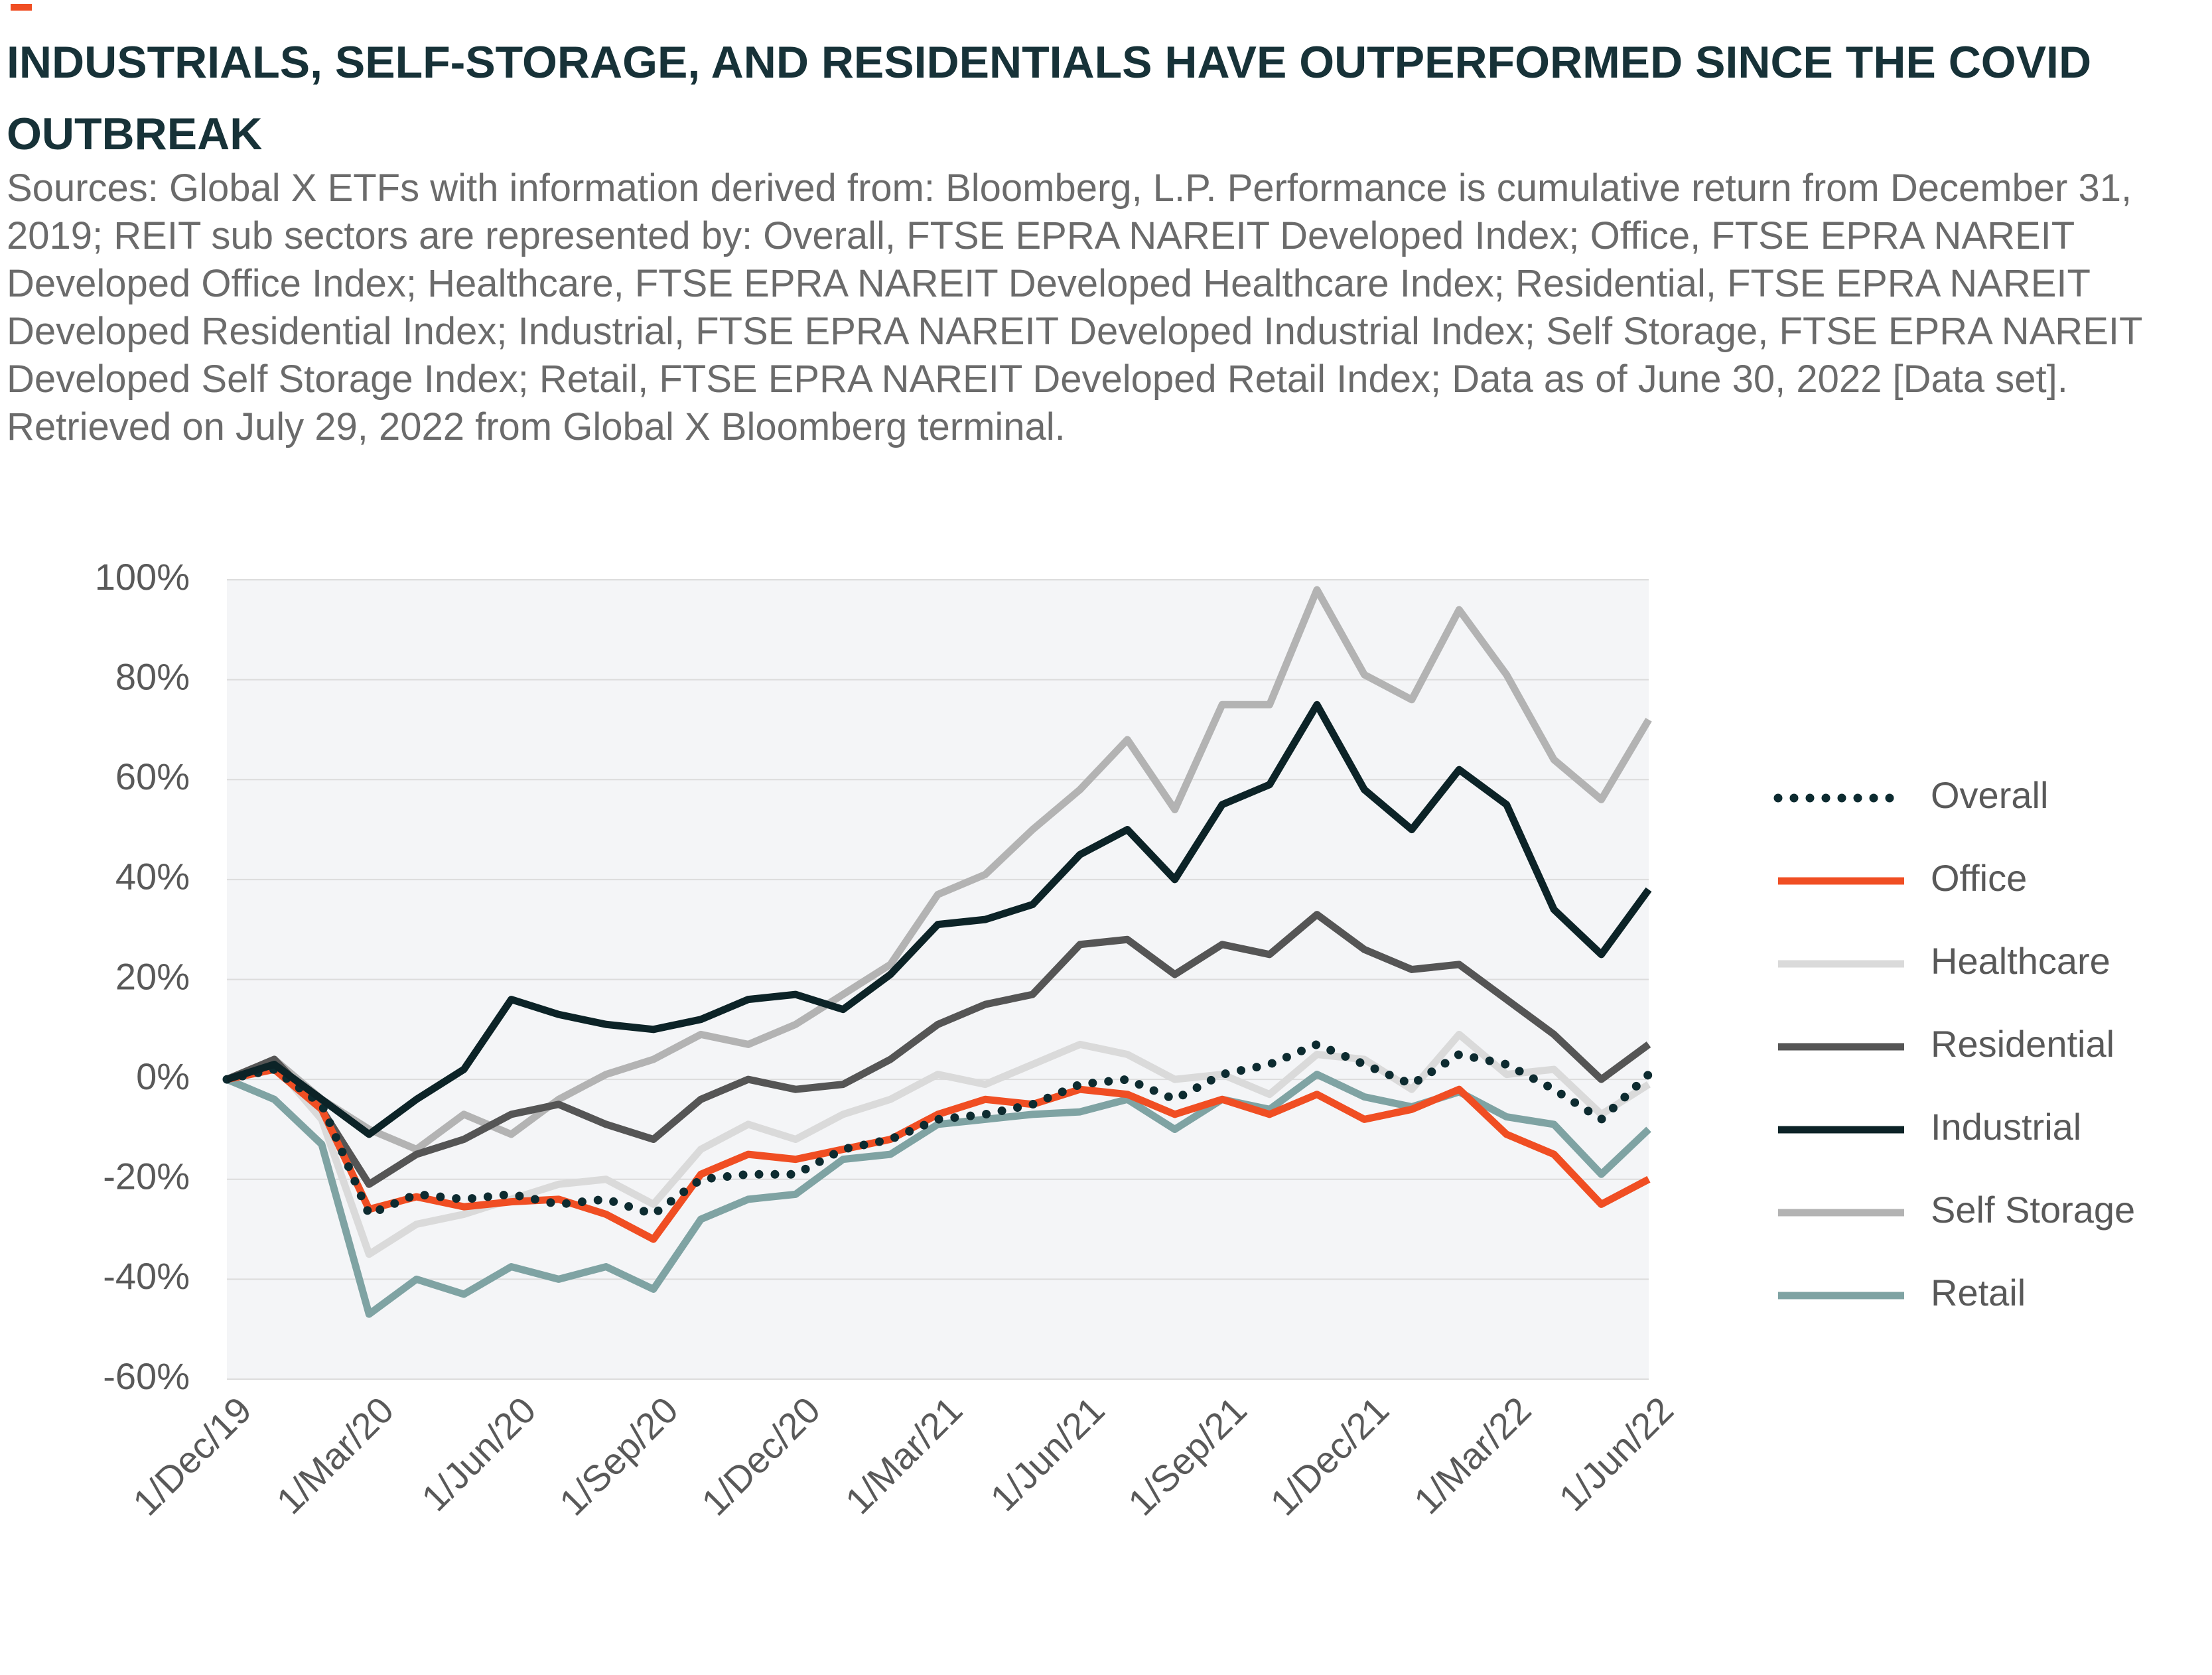 This screenshot has height=1675, width=2212. I want to click on legend-label: Self Storage, so click(2033, 1210).